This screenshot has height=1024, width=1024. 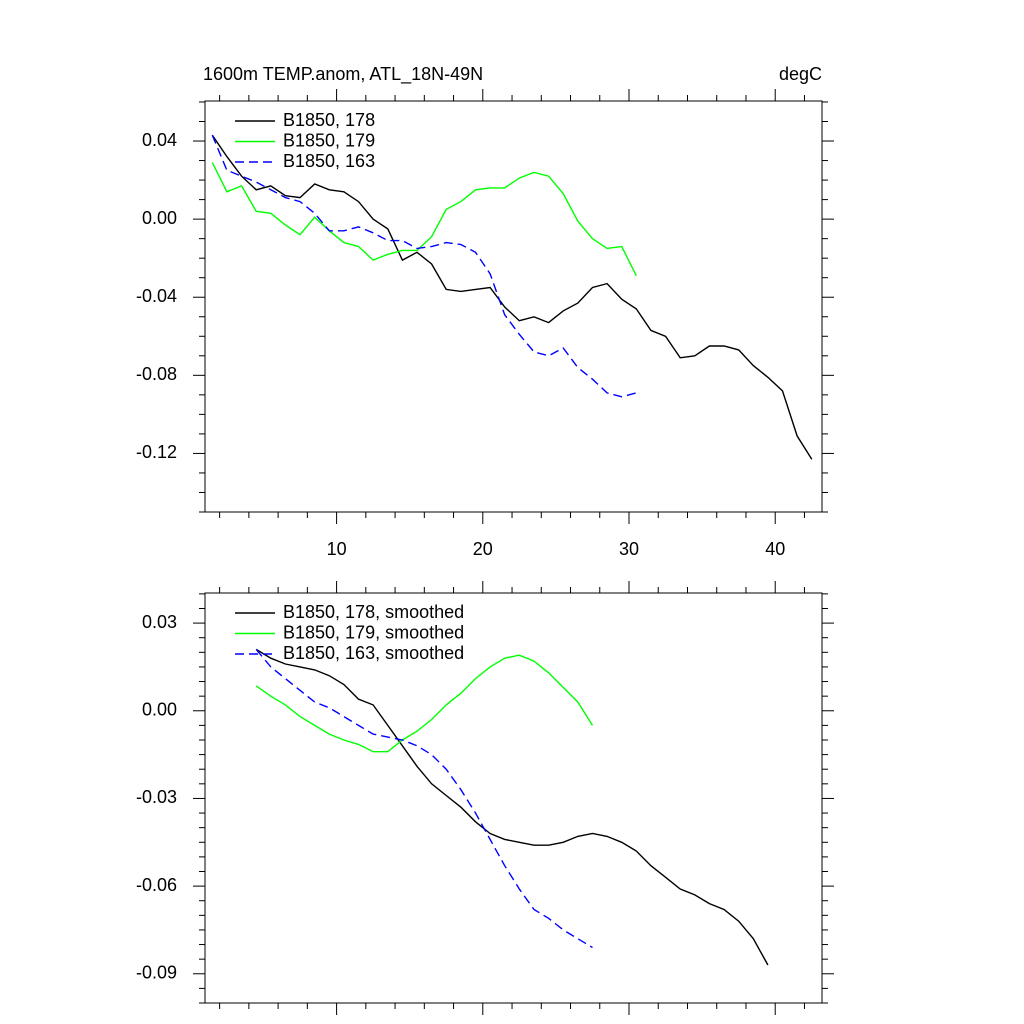 I want to click on y-tick-label: -0.12, so click(x=156, y=452).